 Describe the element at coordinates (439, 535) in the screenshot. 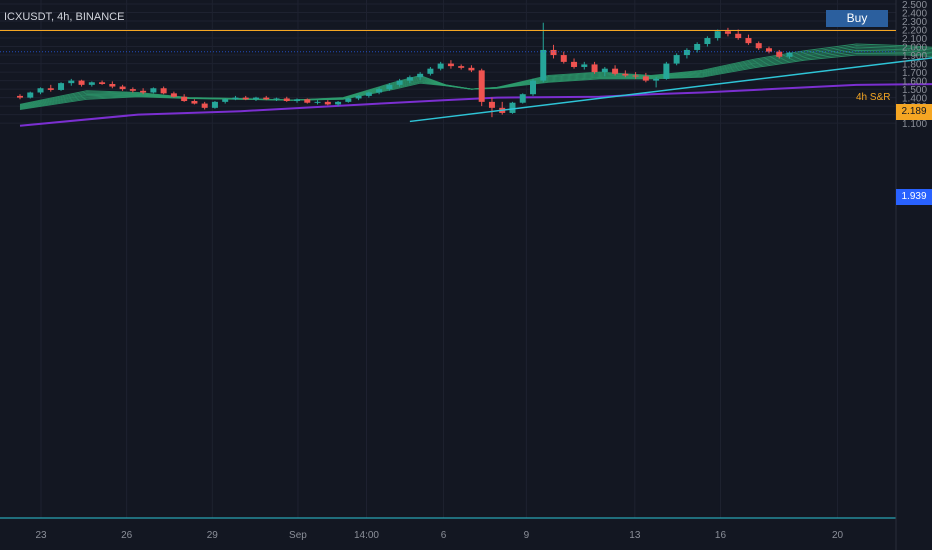

I see `time-axis-labels: 23 26 29 Sep 14:00 6 9 13 16 20` at that location.